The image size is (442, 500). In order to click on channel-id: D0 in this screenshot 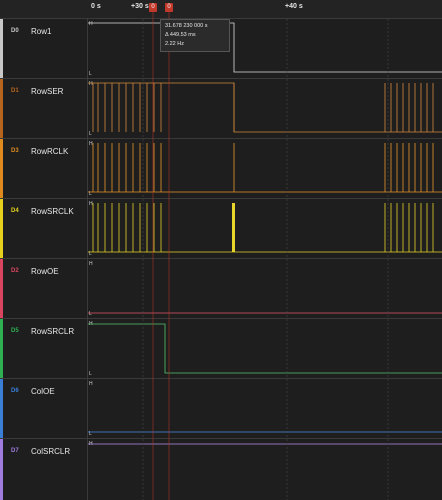, I will do `click(15, 31)`.